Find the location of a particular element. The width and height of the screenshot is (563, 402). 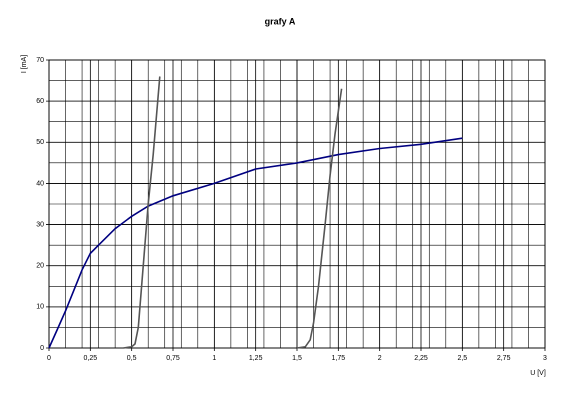

x-tick-label: 0 is located at coordinates (49, 358).